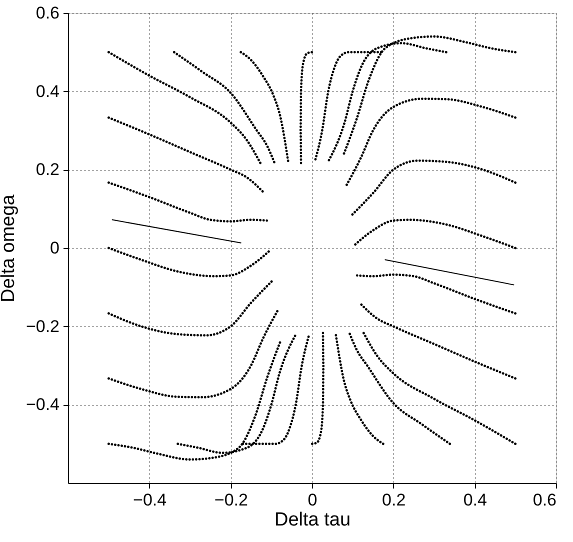 This screenshot has height=542, width=573. What do you see at coordinates (150, 500) in the screenshot?
I see `x-tick-label: −0.4` at bounding box center [150, 500].